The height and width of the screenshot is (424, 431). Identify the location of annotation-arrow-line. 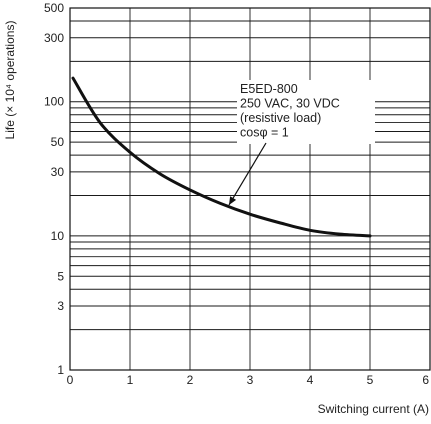
(247, 174).